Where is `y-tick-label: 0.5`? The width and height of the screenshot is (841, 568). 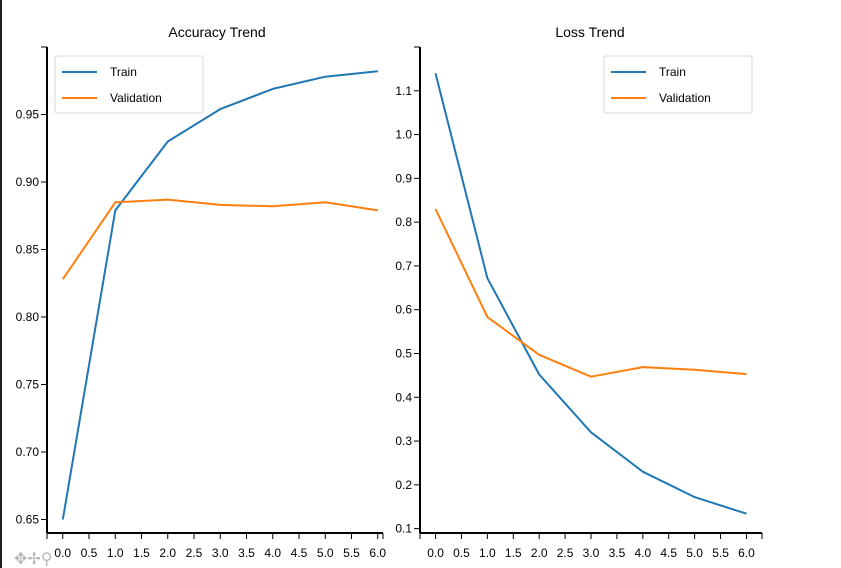 y-tick-label: 0.5 is located at coordinates (403, 353).